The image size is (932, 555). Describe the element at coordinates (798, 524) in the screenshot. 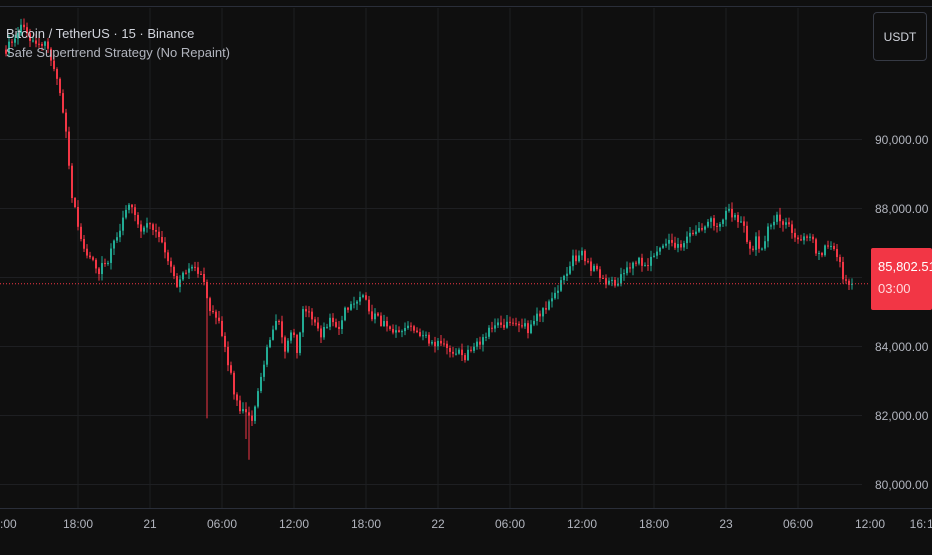

I see `x-tick-label: 06:00` at that location.